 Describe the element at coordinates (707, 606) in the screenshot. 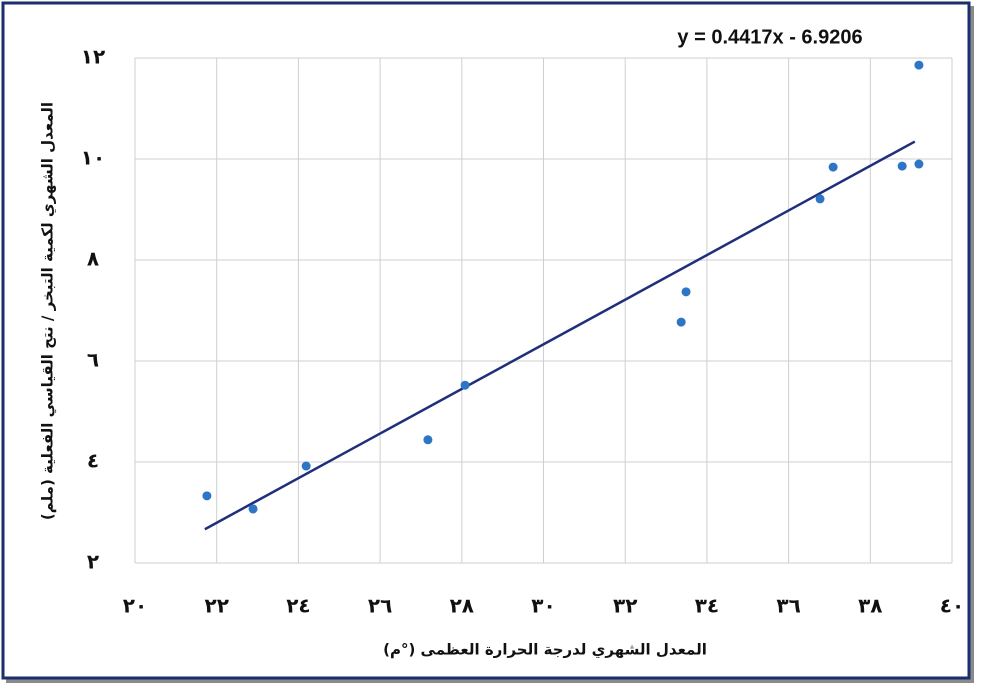

I see `x-tick-label: ٣٤` at that location.